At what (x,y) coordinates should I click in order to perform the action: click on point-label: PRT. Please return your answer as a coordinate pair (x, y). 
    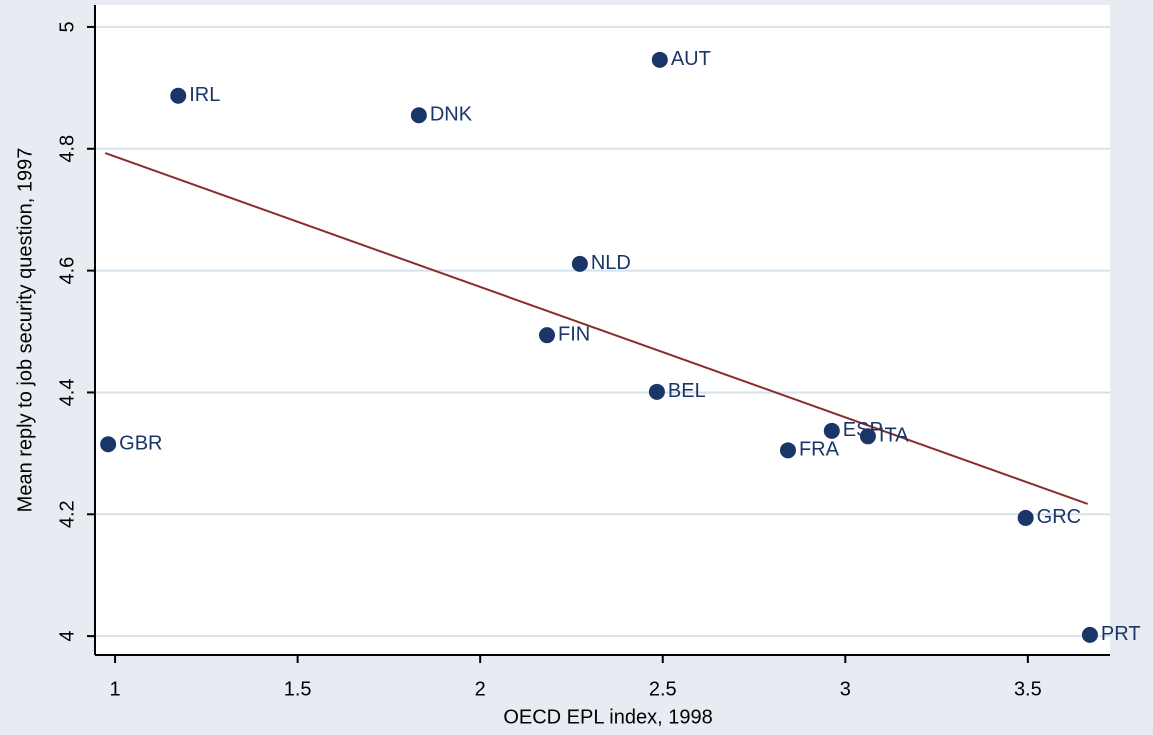
    Looking at the image, I should click on (1121, 634).